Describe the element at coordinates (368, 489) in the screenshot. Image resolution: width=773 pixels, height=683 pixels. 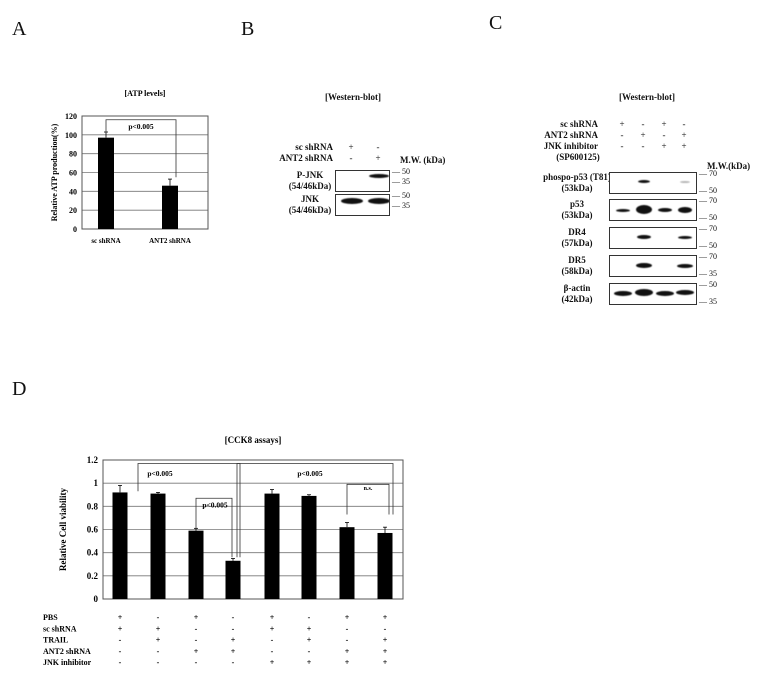
I see `significance-label: n.s.` at that location.